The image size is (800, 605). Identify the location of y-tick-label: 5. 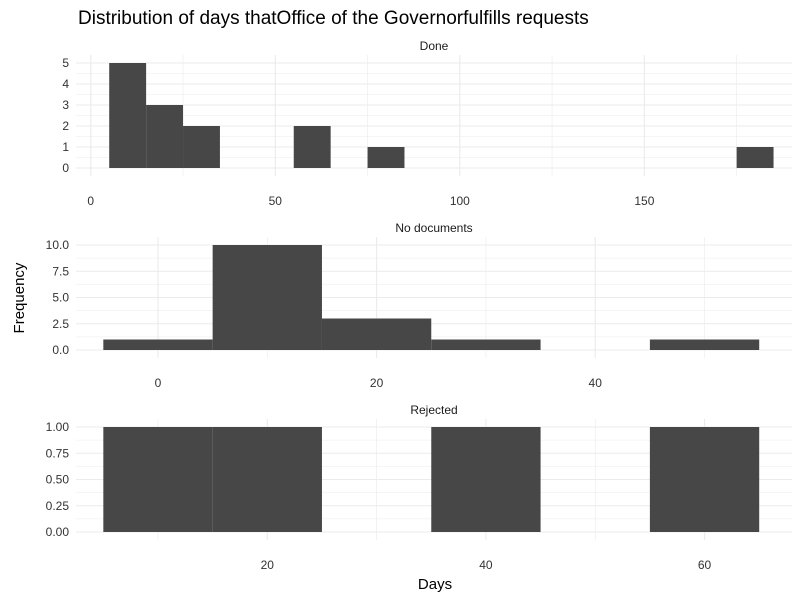
(65, 63).